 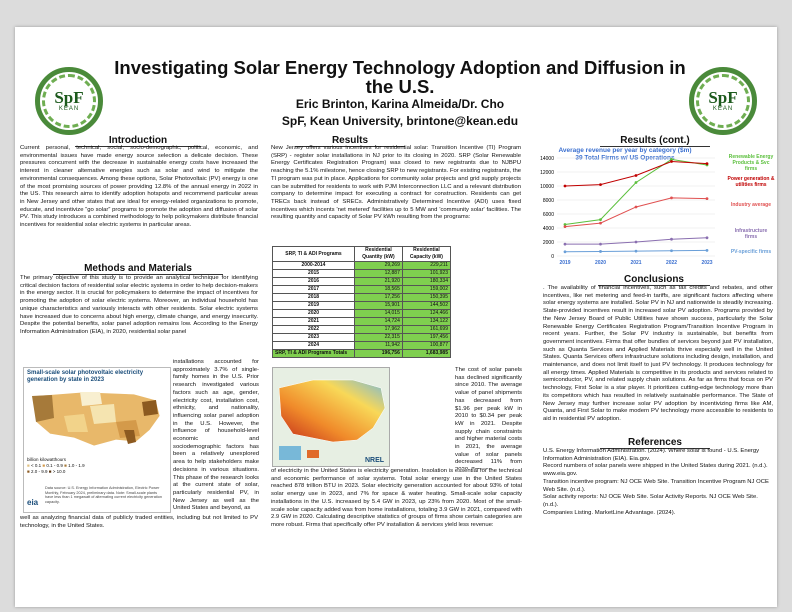 I want to click on table-value-cell: 14,015, so click(x=378, y=313).